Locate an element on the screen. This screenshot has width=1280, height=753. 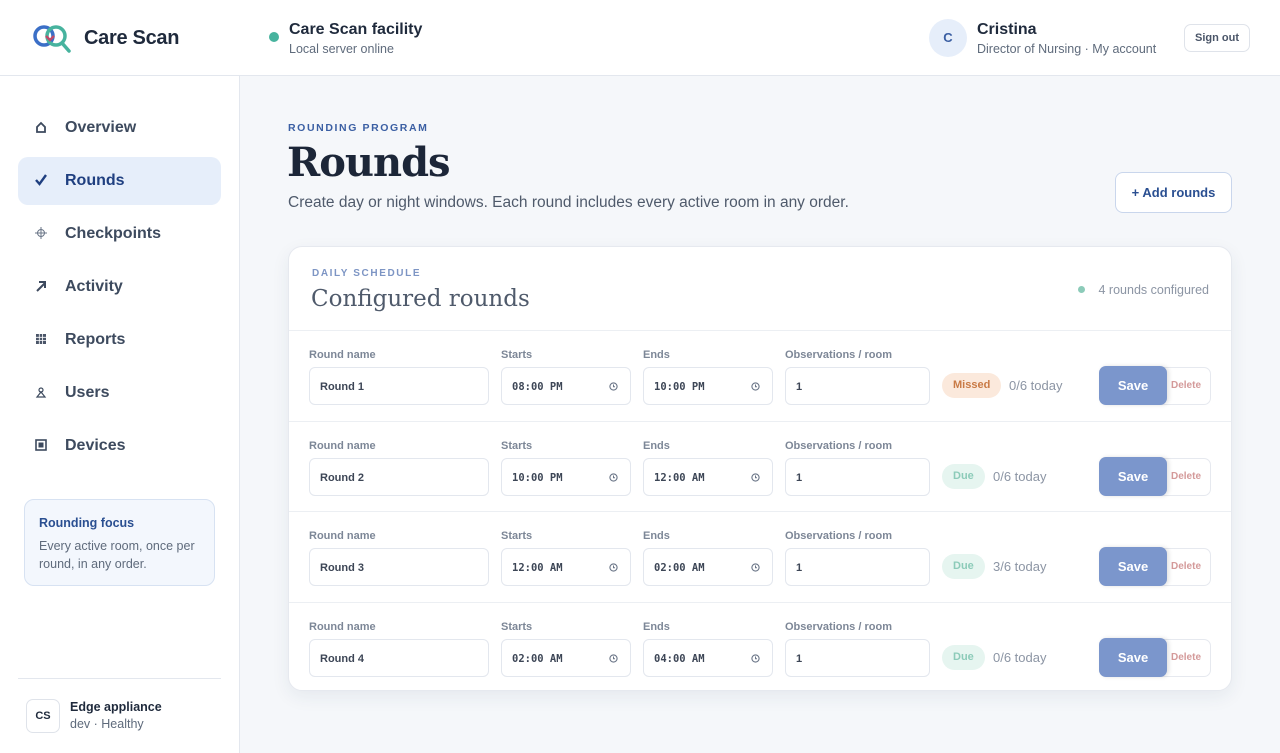
nav-item: Checkpoints is located at coordinates (119, 234).